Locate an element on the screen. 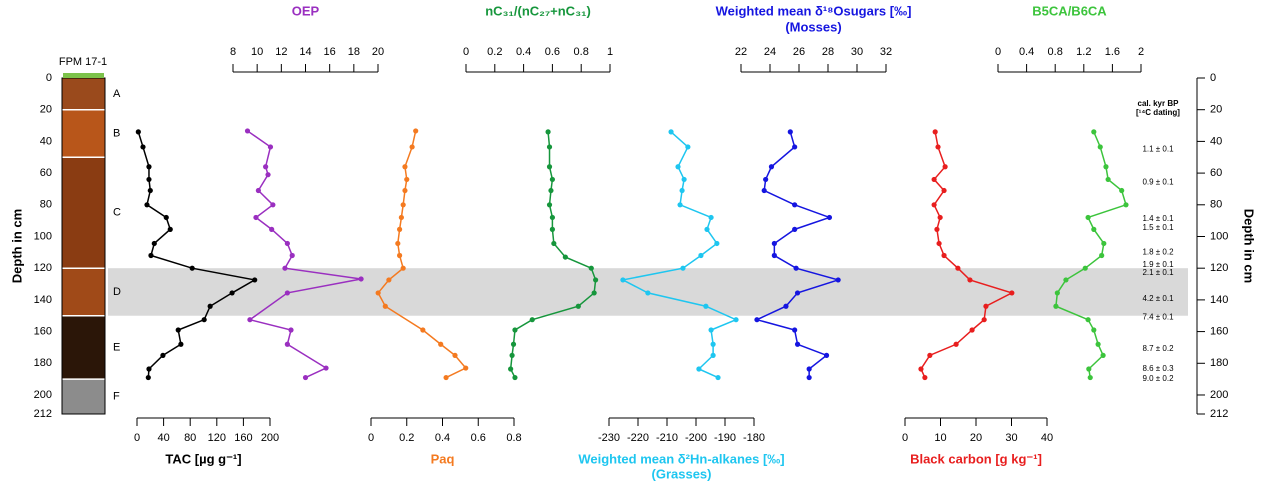 This screenshot has height=483, width=1262. age-label: 0.9 ± 0.1 is located at coordinates (1158, 182).